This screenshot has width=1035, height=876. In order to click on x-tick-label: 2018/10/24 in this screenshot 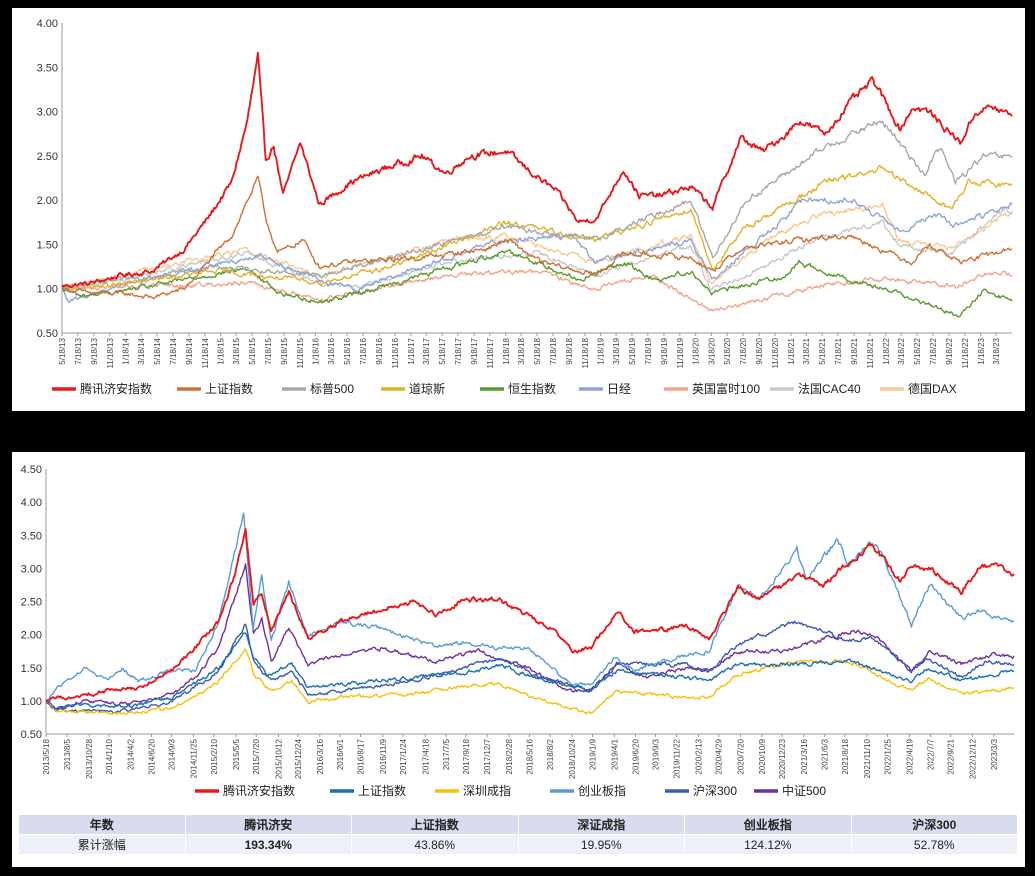, I will do `click(572, 758)`.